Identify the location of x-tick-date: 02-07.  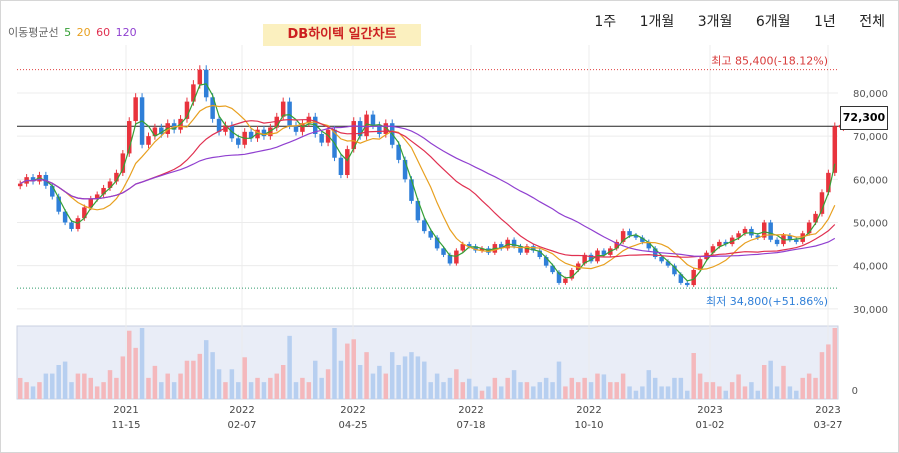
(241, 425).